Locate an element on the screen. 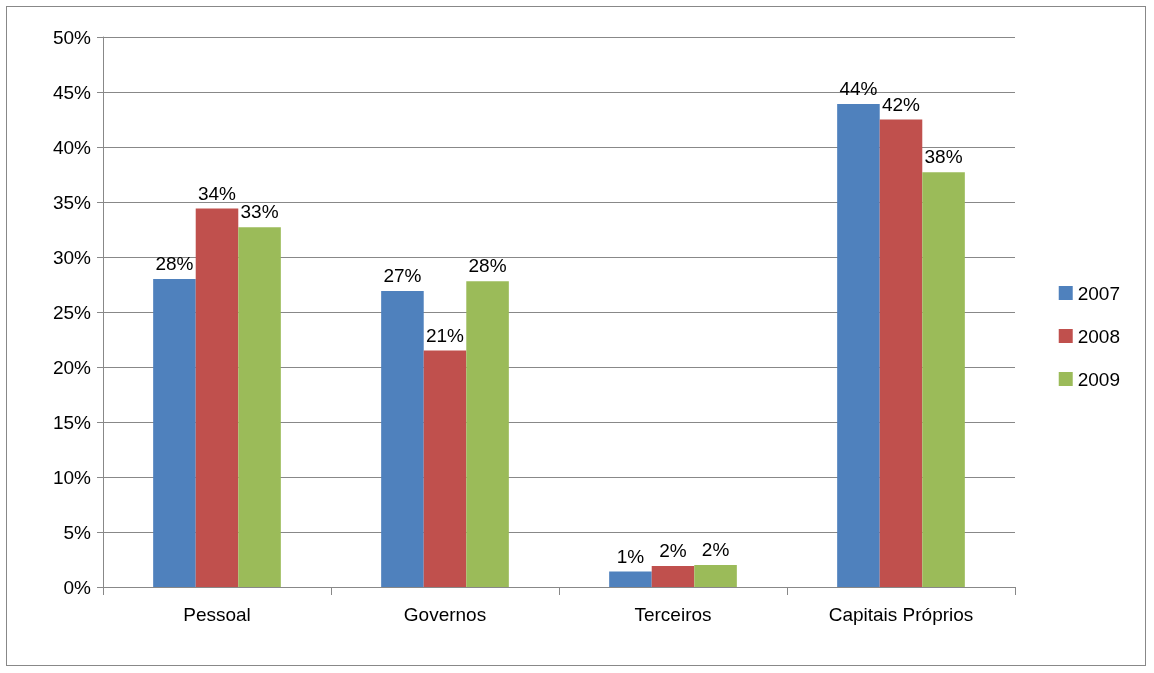 Image resolution: width=1154 pixels, height=673 pixels. y-tick-label: 15% is located at coordinates (72, 422).